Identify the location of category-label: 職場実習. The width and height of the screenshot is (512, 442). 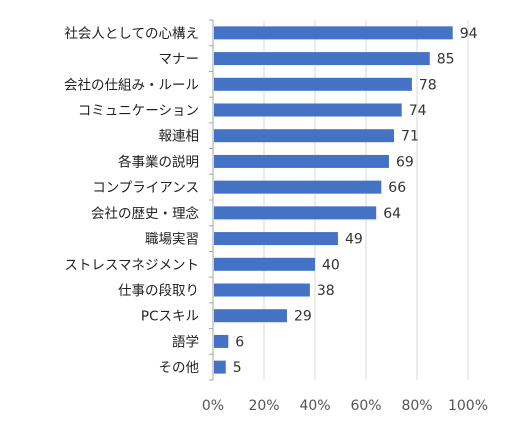
(172, 240).